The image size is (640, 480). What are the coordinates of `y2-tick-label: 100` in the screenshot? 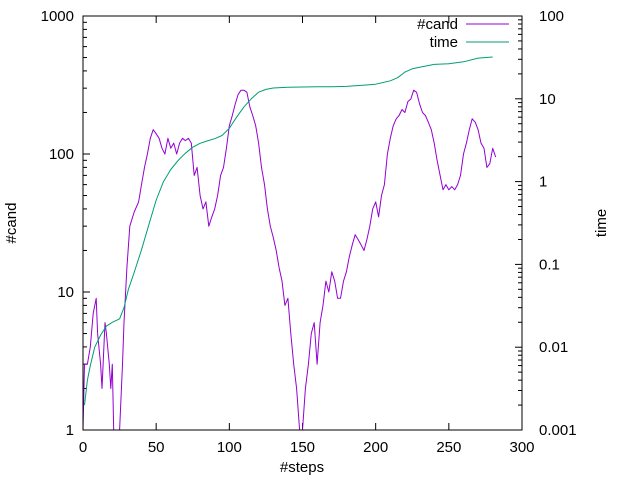 It's located at (551, 16).